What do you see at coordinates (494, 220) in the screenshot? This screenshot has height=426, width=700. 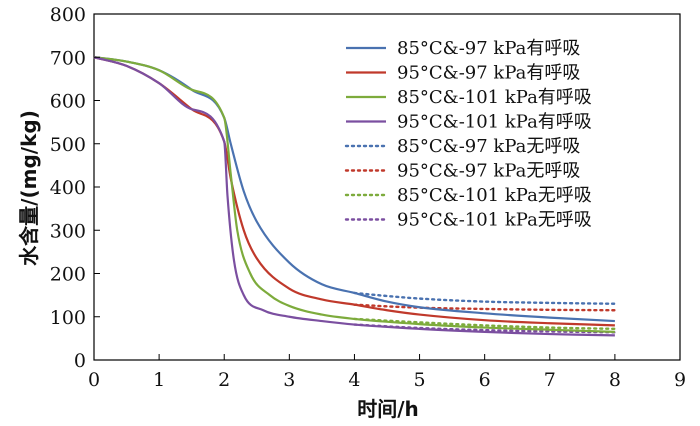 I see `legend-label: 95°C&-101 kPa无呼吸` at bounding box center [494, 220].